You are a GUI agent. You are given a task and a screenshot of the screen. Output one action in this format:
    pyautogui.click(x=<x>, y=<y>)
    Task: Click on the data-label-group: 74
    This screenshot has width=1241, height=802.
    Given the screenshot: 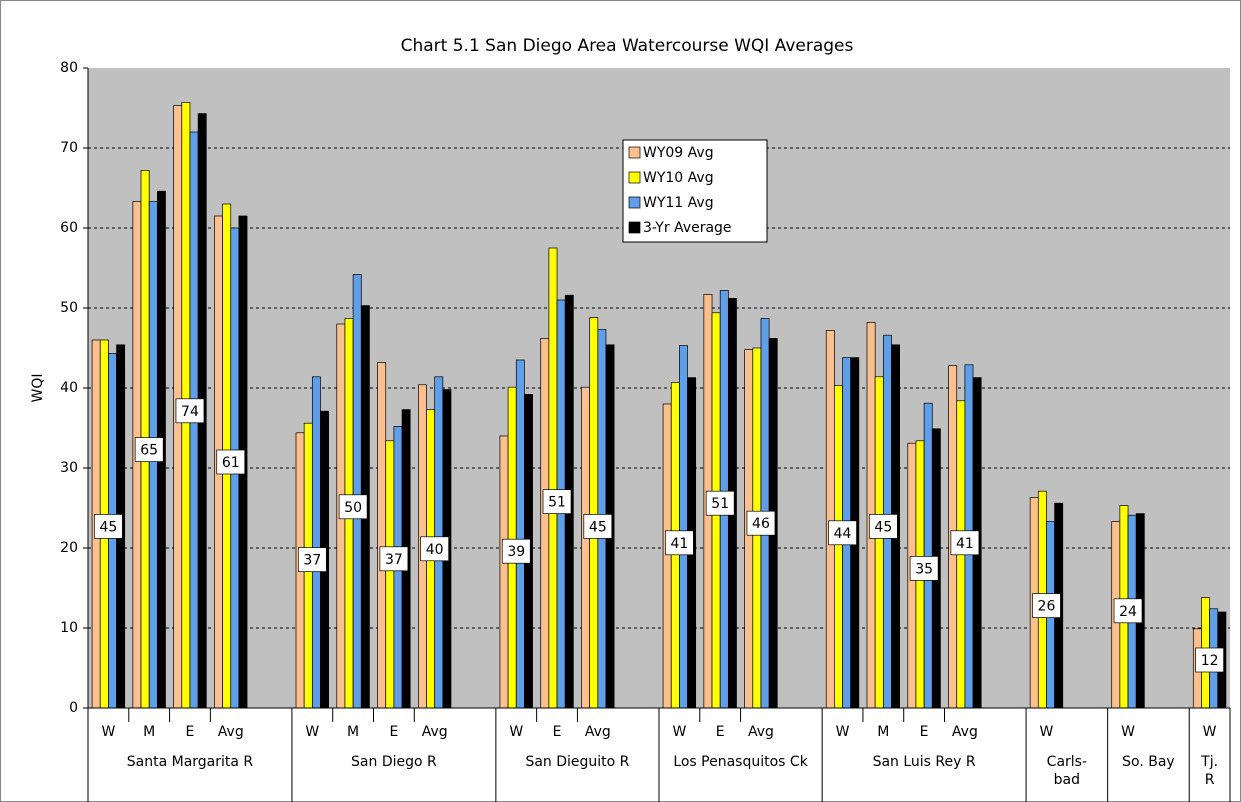 What is the action you would take?
    pyautogui.click(x=190, y=411)
    